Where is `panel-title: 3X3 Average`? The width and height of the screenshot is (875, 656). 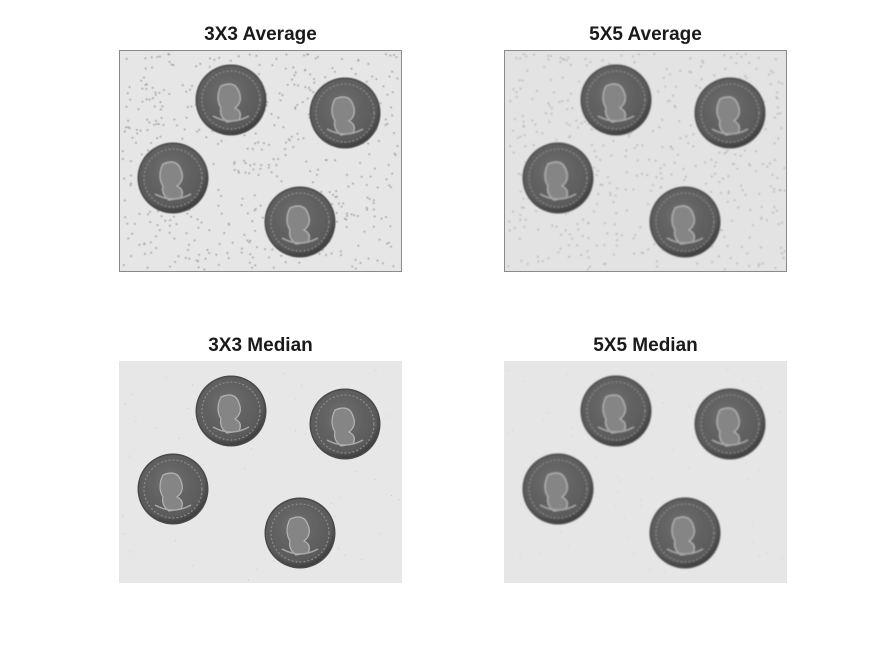 panel-title: 3X3 Average is located at coordinates (260, 34).